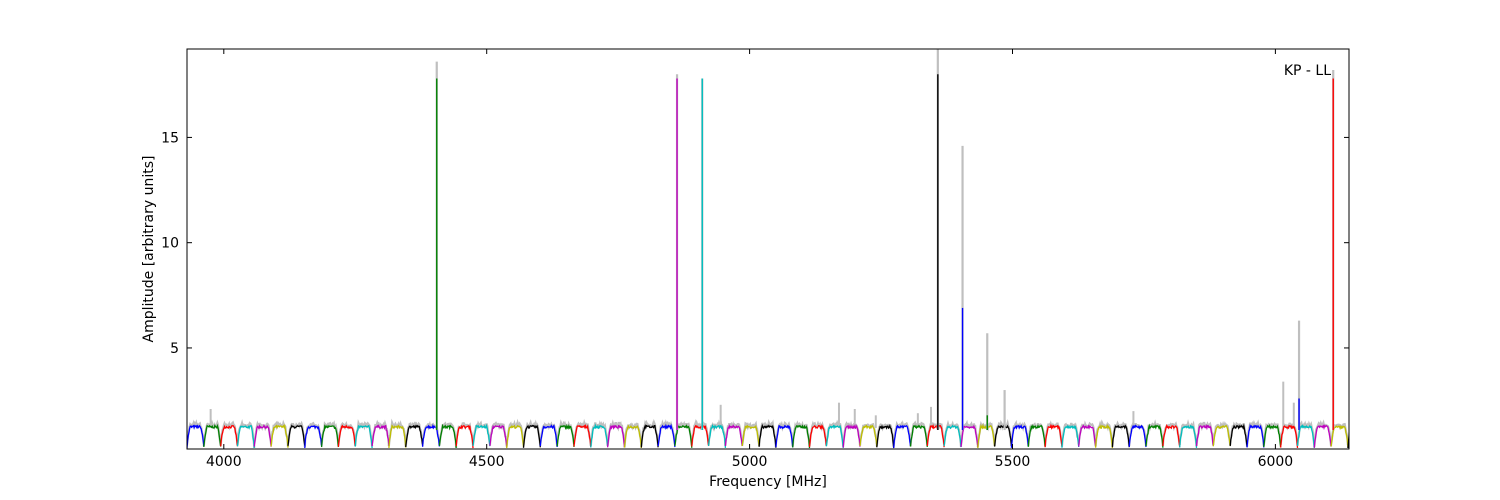  Describe the element at coordinates (149, 249) in the screenshot. I see `y-axis-label: Amplitude [arbitrary units]` at that location.